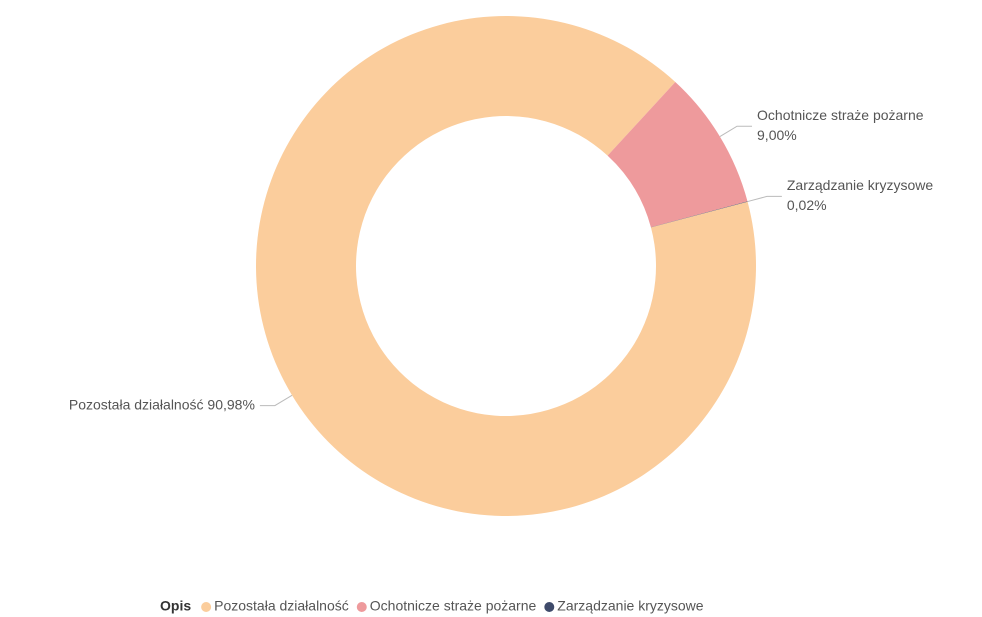 This screenshot has width=982, height=617. I want to click on data-label-name: Pozostała działalność, so click(136, 404).